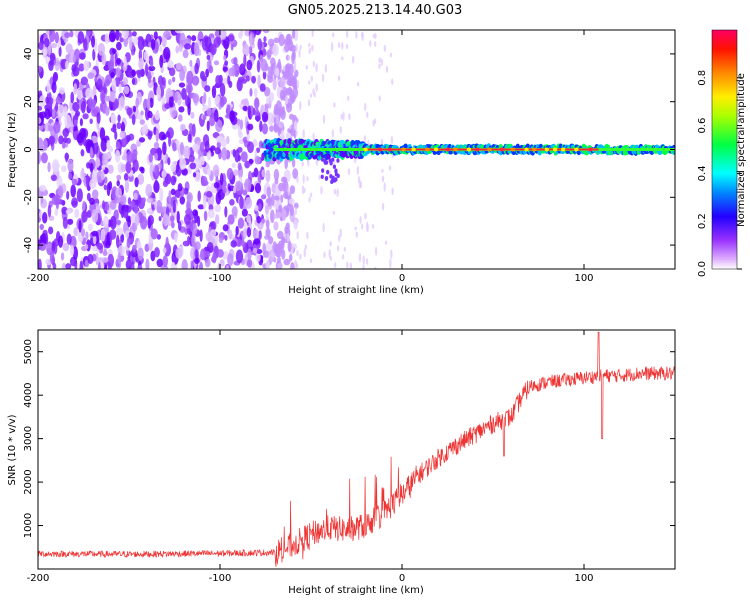  Describe the element at coordinates (402, 278) in the screenshot. I see `x-tick-label: 0` at that location.